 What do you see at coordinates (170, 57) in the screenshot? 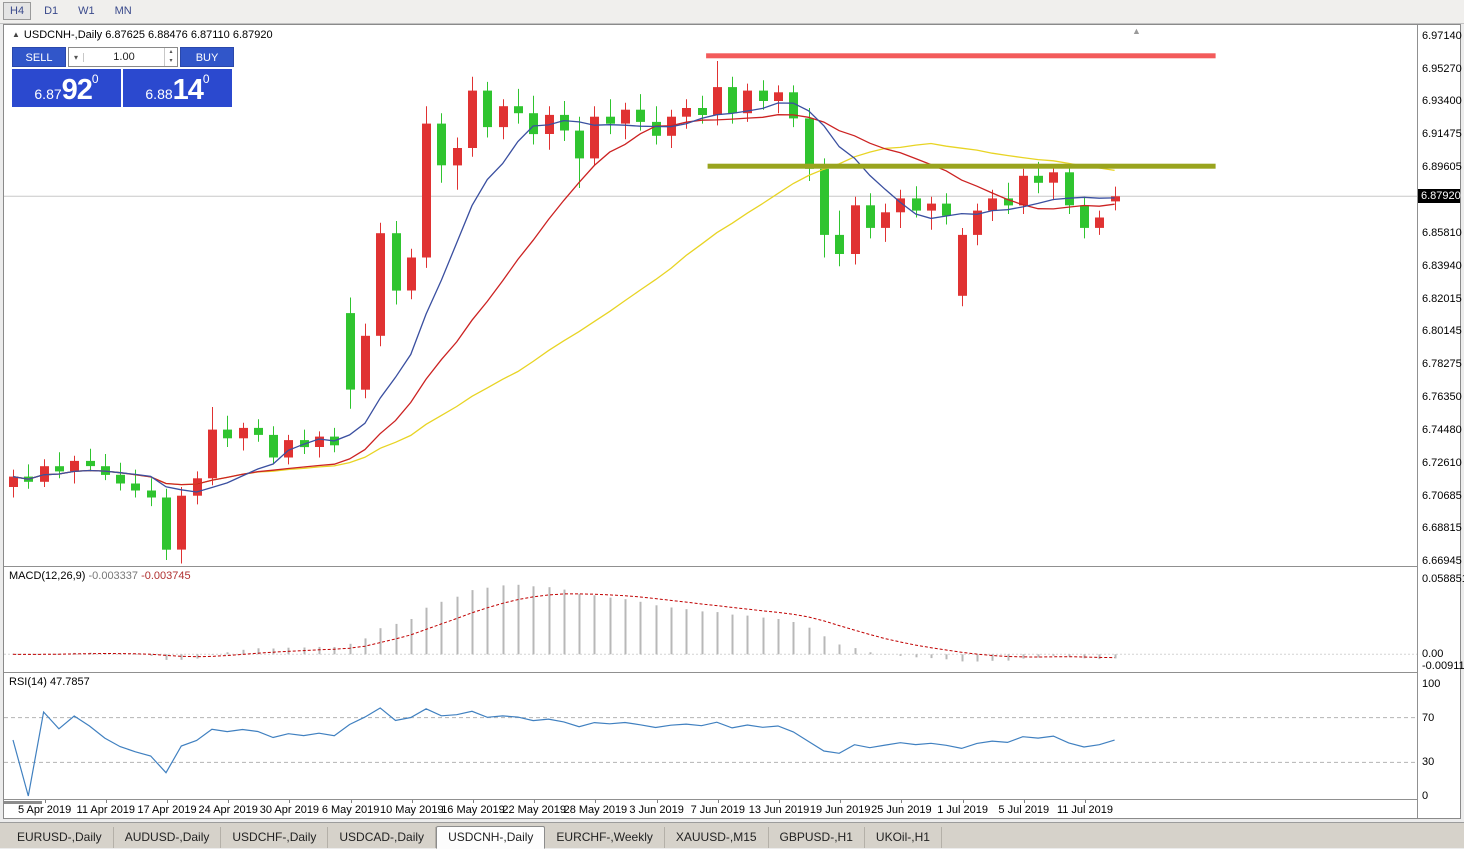
I see `volume-spinner: ▴ ▾` at bounding box center [170, 57].